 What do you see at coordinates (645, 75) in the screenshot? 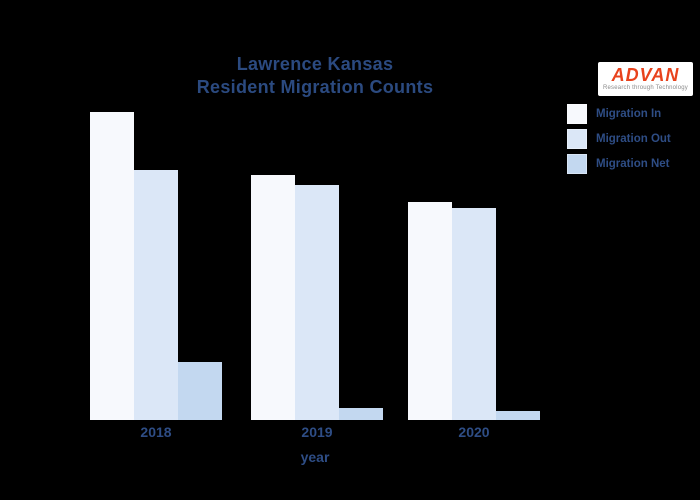
I see `advan-logo-text: ADVAN` at bounding box center [645, 75].